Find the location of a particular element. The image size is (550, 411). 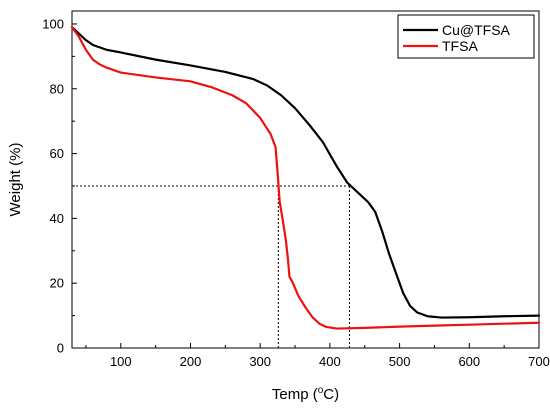

y-tick-label: 0 is located at coordinates (60, 348).